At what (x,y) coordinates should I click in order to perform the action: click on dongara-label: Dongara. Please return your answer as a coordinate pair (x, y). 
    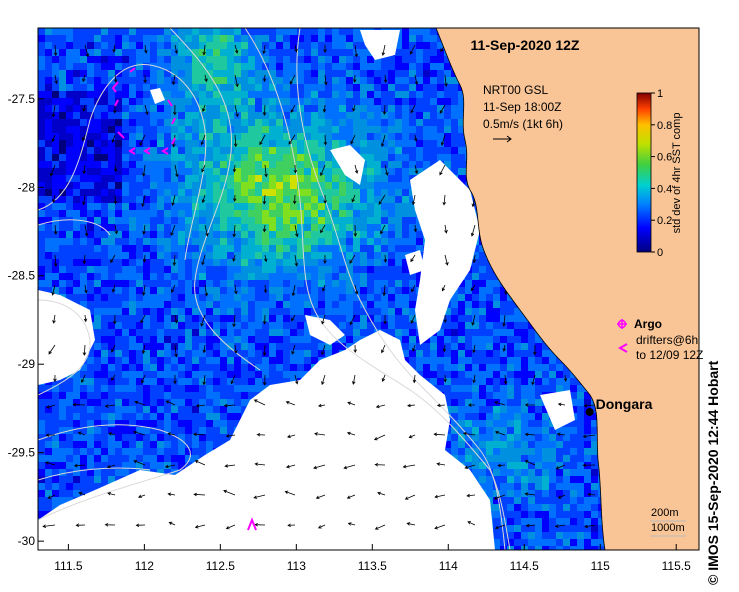
    Looking at the image, I should click on (624, 404).